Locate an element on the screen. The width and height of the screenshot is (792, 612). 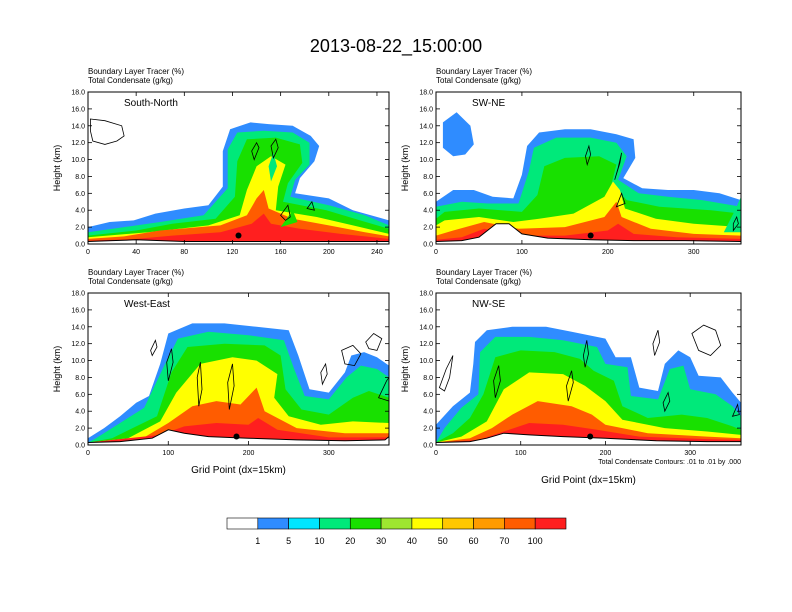
x-tick-label: 160 is located at coordinates (281, 252).